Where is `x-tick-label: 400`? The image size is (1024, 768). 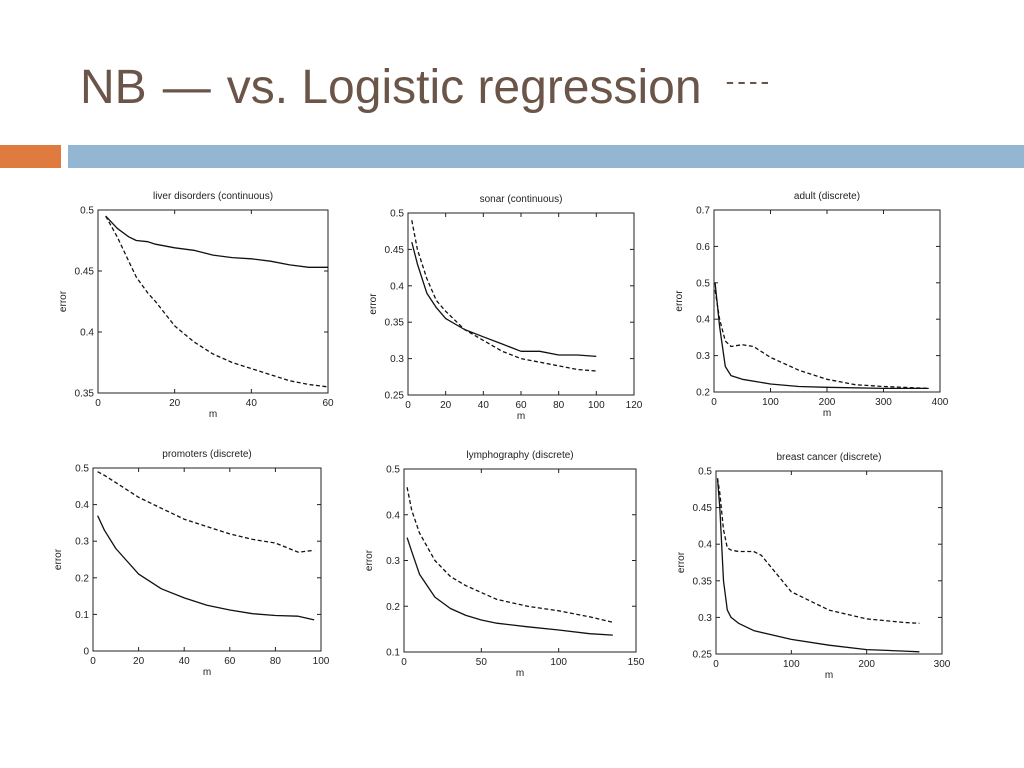
x-tick-label: 400 is located at coordinates (940, 402).